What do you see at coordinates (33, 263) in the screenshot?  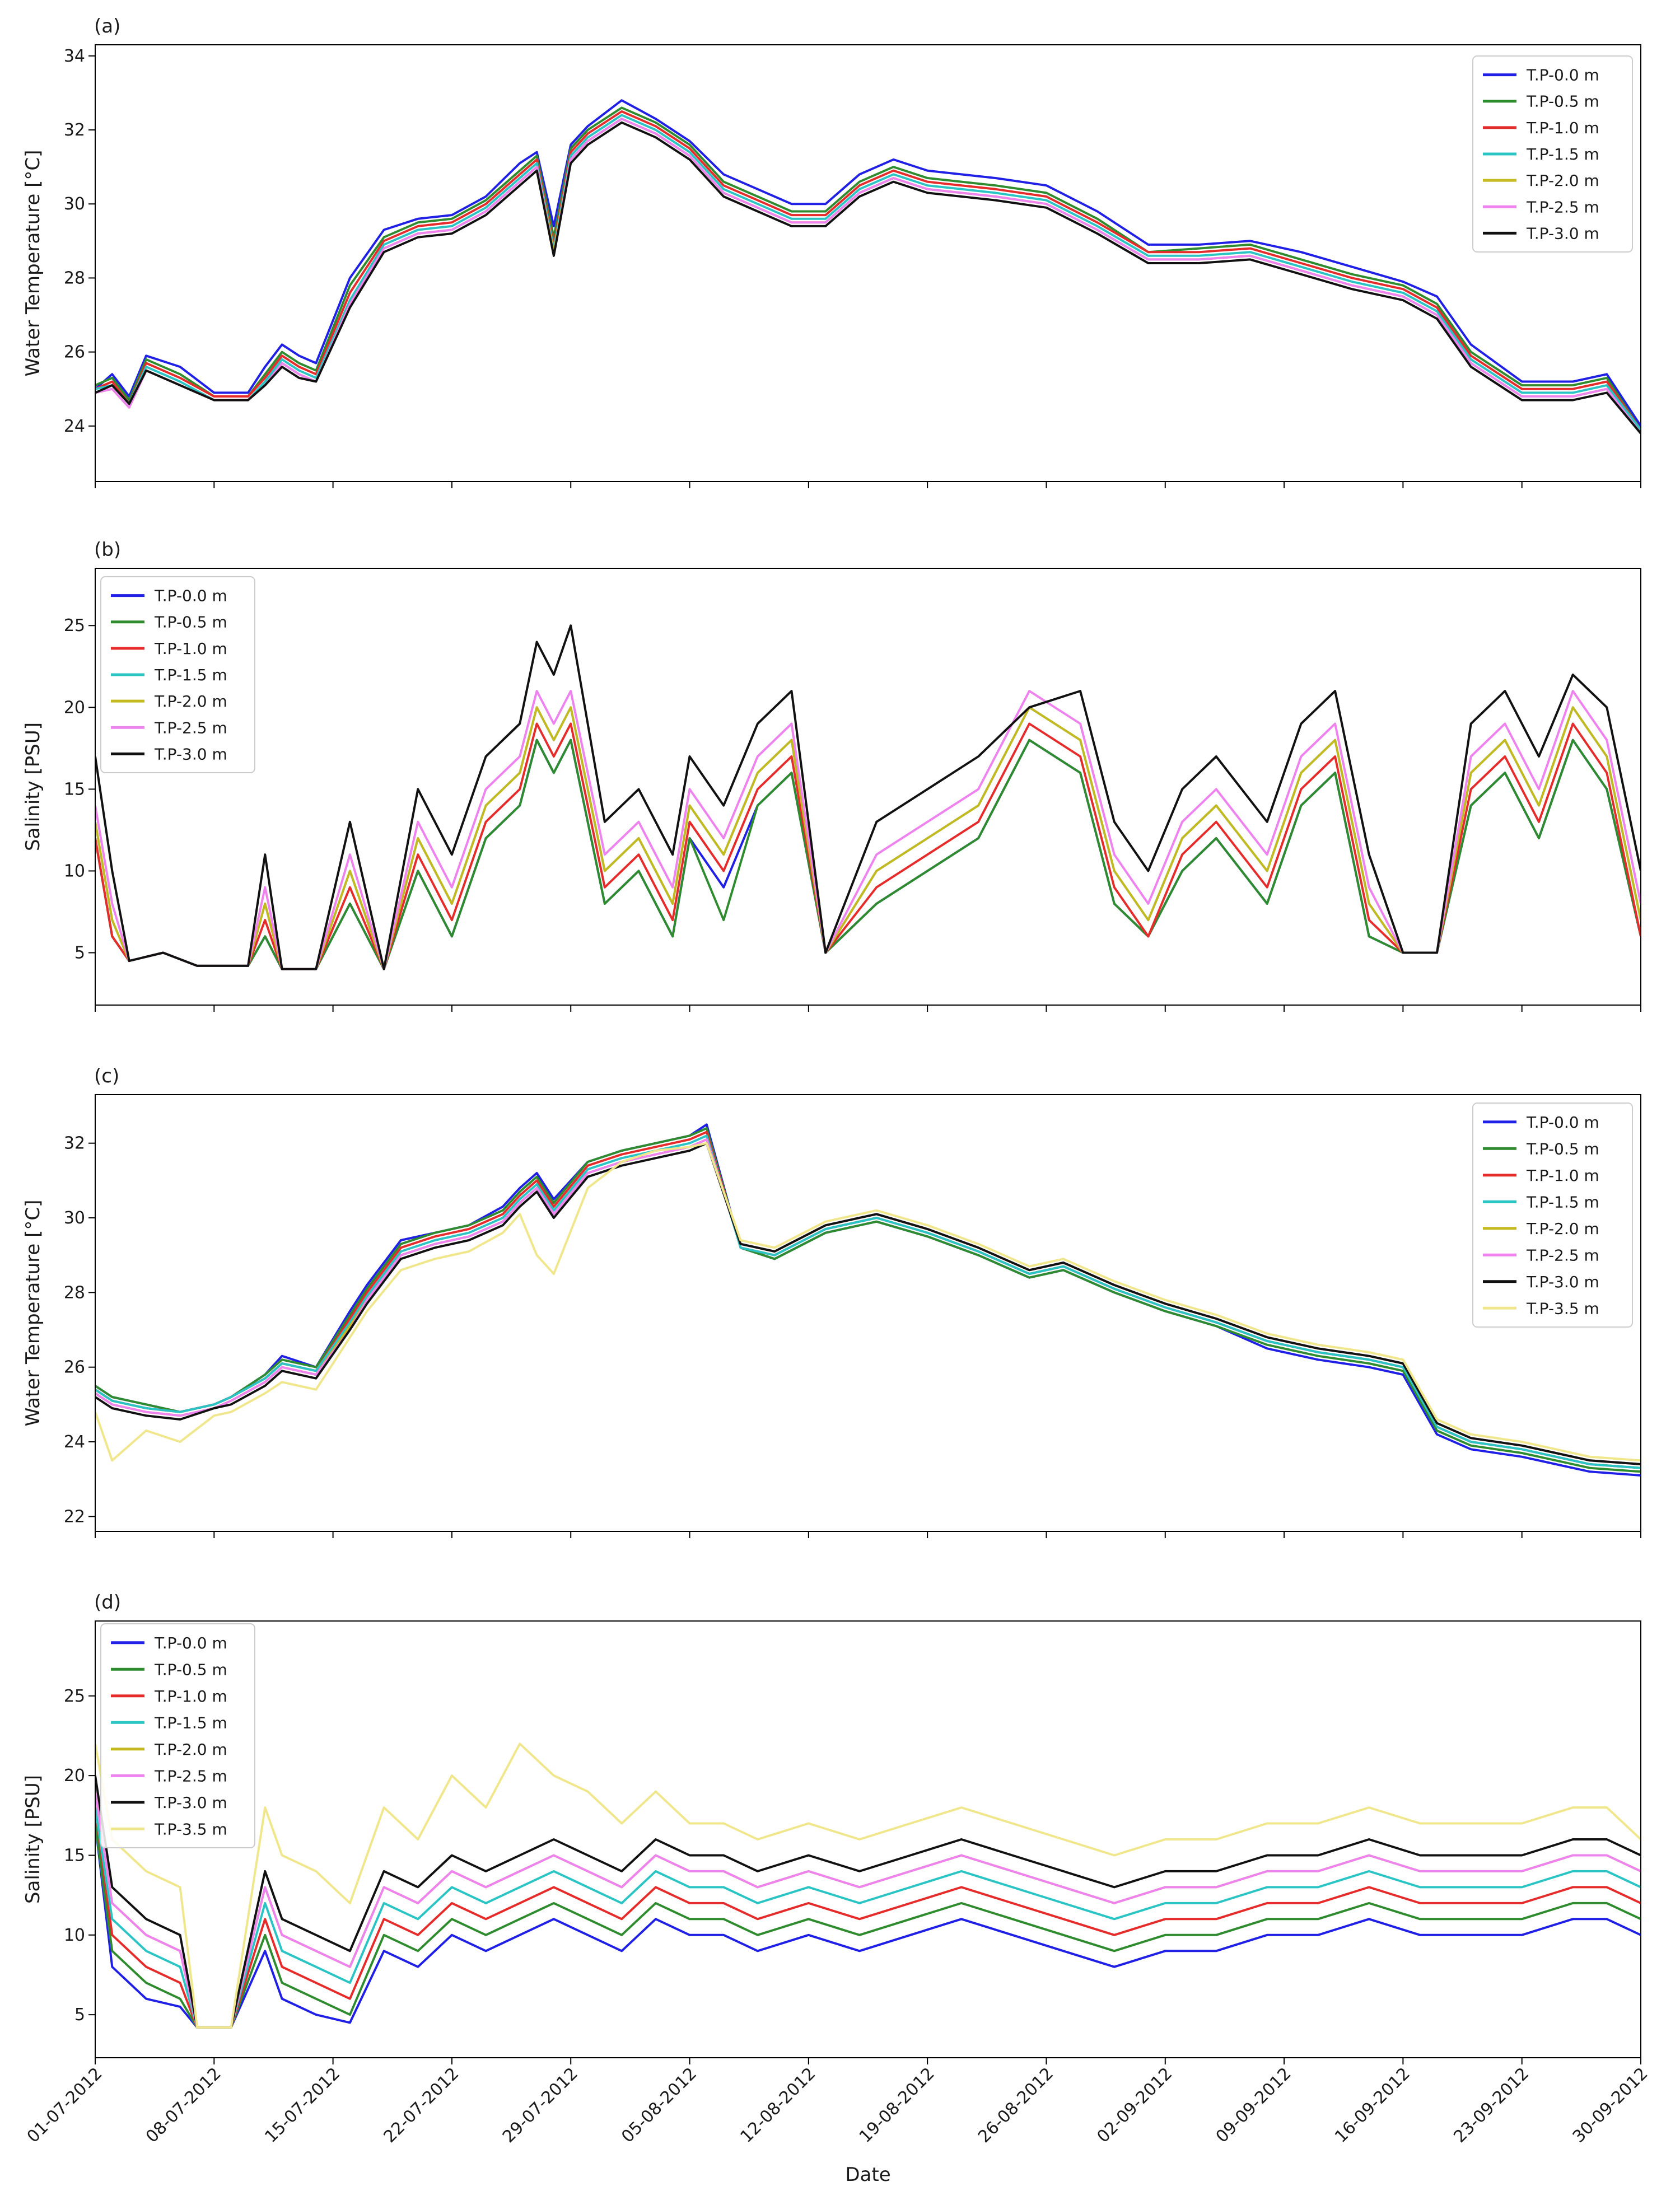 I see `y-axis-label: Water Temperature [°C]` at bounding box center [33, 263].